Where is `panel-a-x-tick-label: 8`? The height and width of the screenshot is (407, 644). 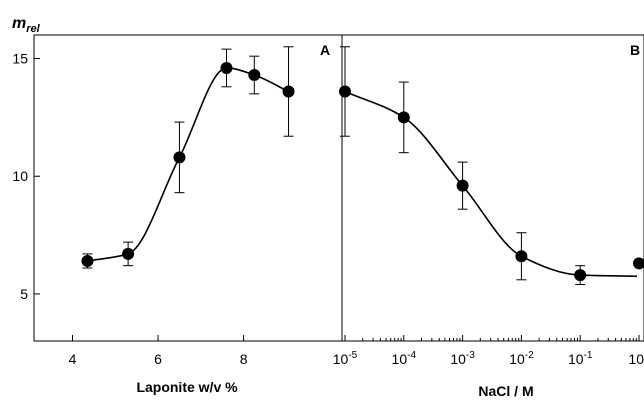 panel-a-x-tick-label: 8 is located at coordinates (244, 359).